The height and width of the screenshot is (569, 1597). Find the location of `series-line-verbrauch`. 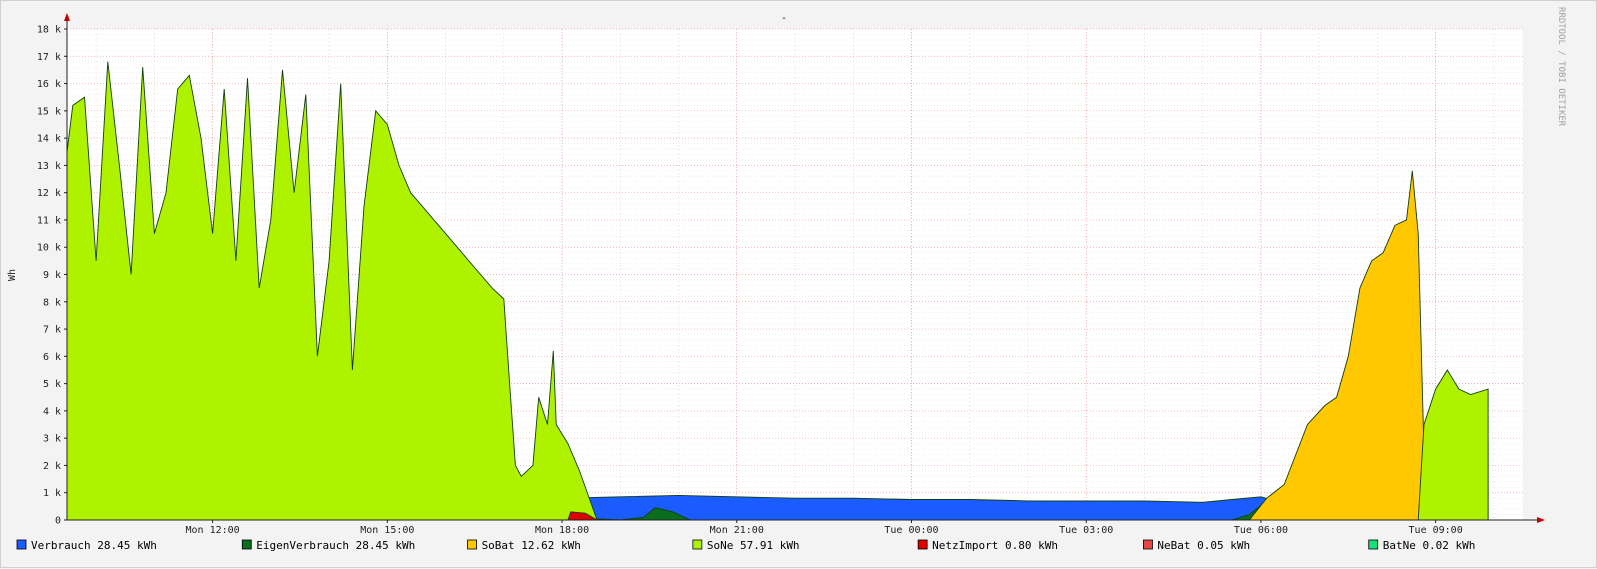

series-line-verbrauch is located at coordinates (907, 507).